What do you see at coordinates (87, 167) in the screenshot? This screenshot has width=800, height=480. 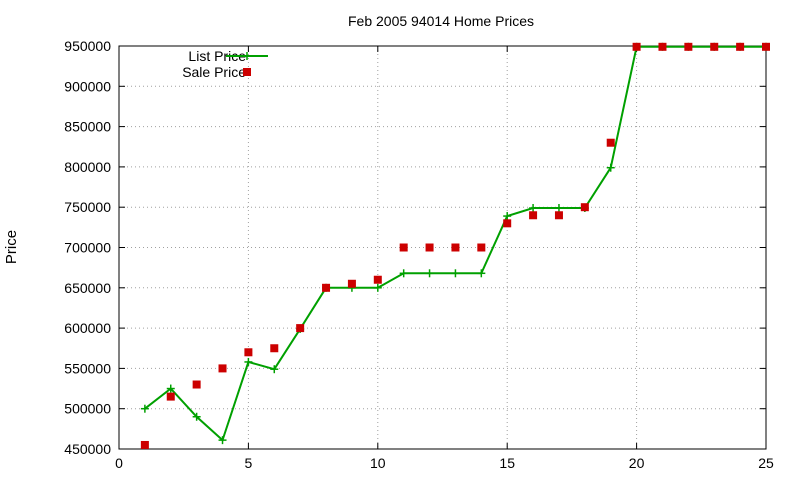 I see `y-tick-label: 800000` at bounding box center [87, 167].